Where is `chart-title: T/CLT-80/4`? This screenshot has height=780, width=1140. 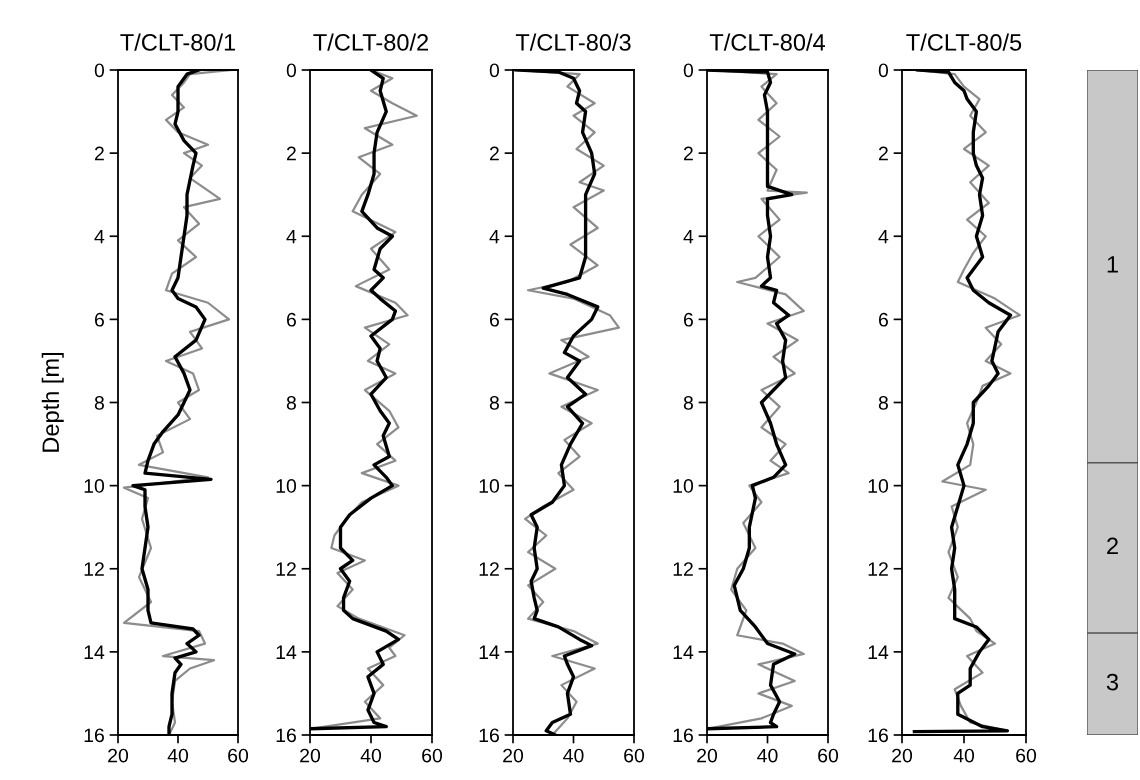 chart-title: T/CLT-80/4 is located at coordinates (767, 42).